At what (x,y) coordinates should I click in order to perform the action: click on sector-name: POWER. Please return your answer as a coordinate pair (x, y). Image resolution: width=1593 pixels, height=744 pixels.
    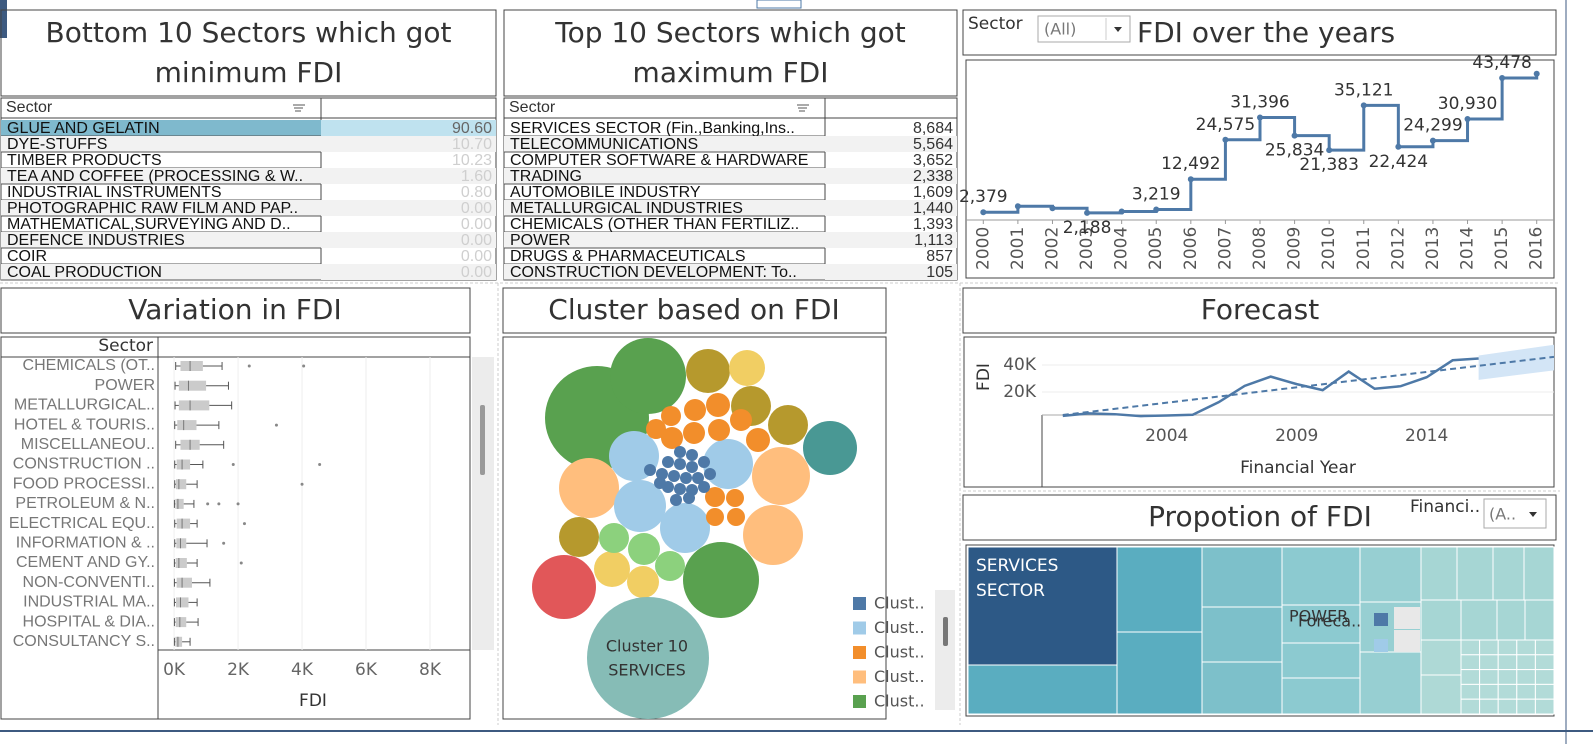
    Looking at the image, I should click on (540, 240).